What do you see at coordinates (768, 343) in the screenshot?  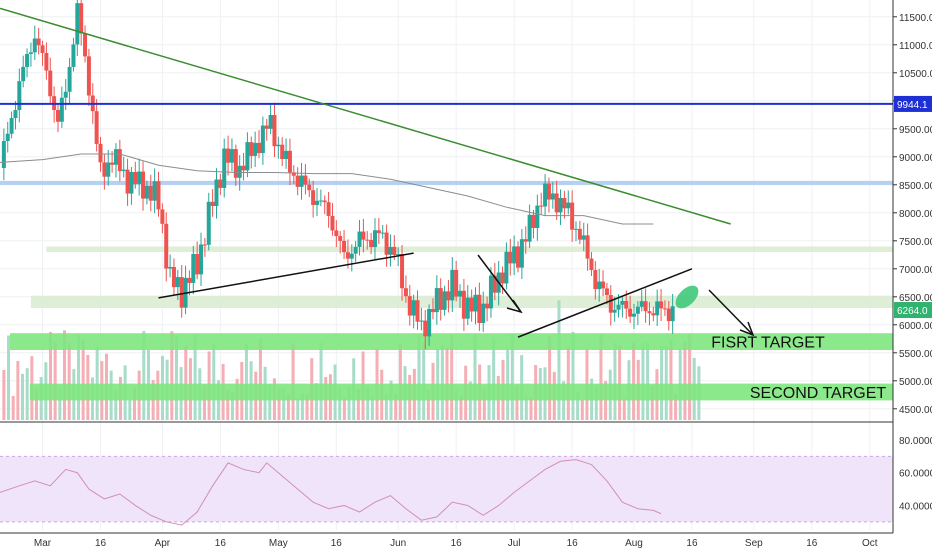 I see `target-label: FISRT TARGET` at bounding box center [768, 343].